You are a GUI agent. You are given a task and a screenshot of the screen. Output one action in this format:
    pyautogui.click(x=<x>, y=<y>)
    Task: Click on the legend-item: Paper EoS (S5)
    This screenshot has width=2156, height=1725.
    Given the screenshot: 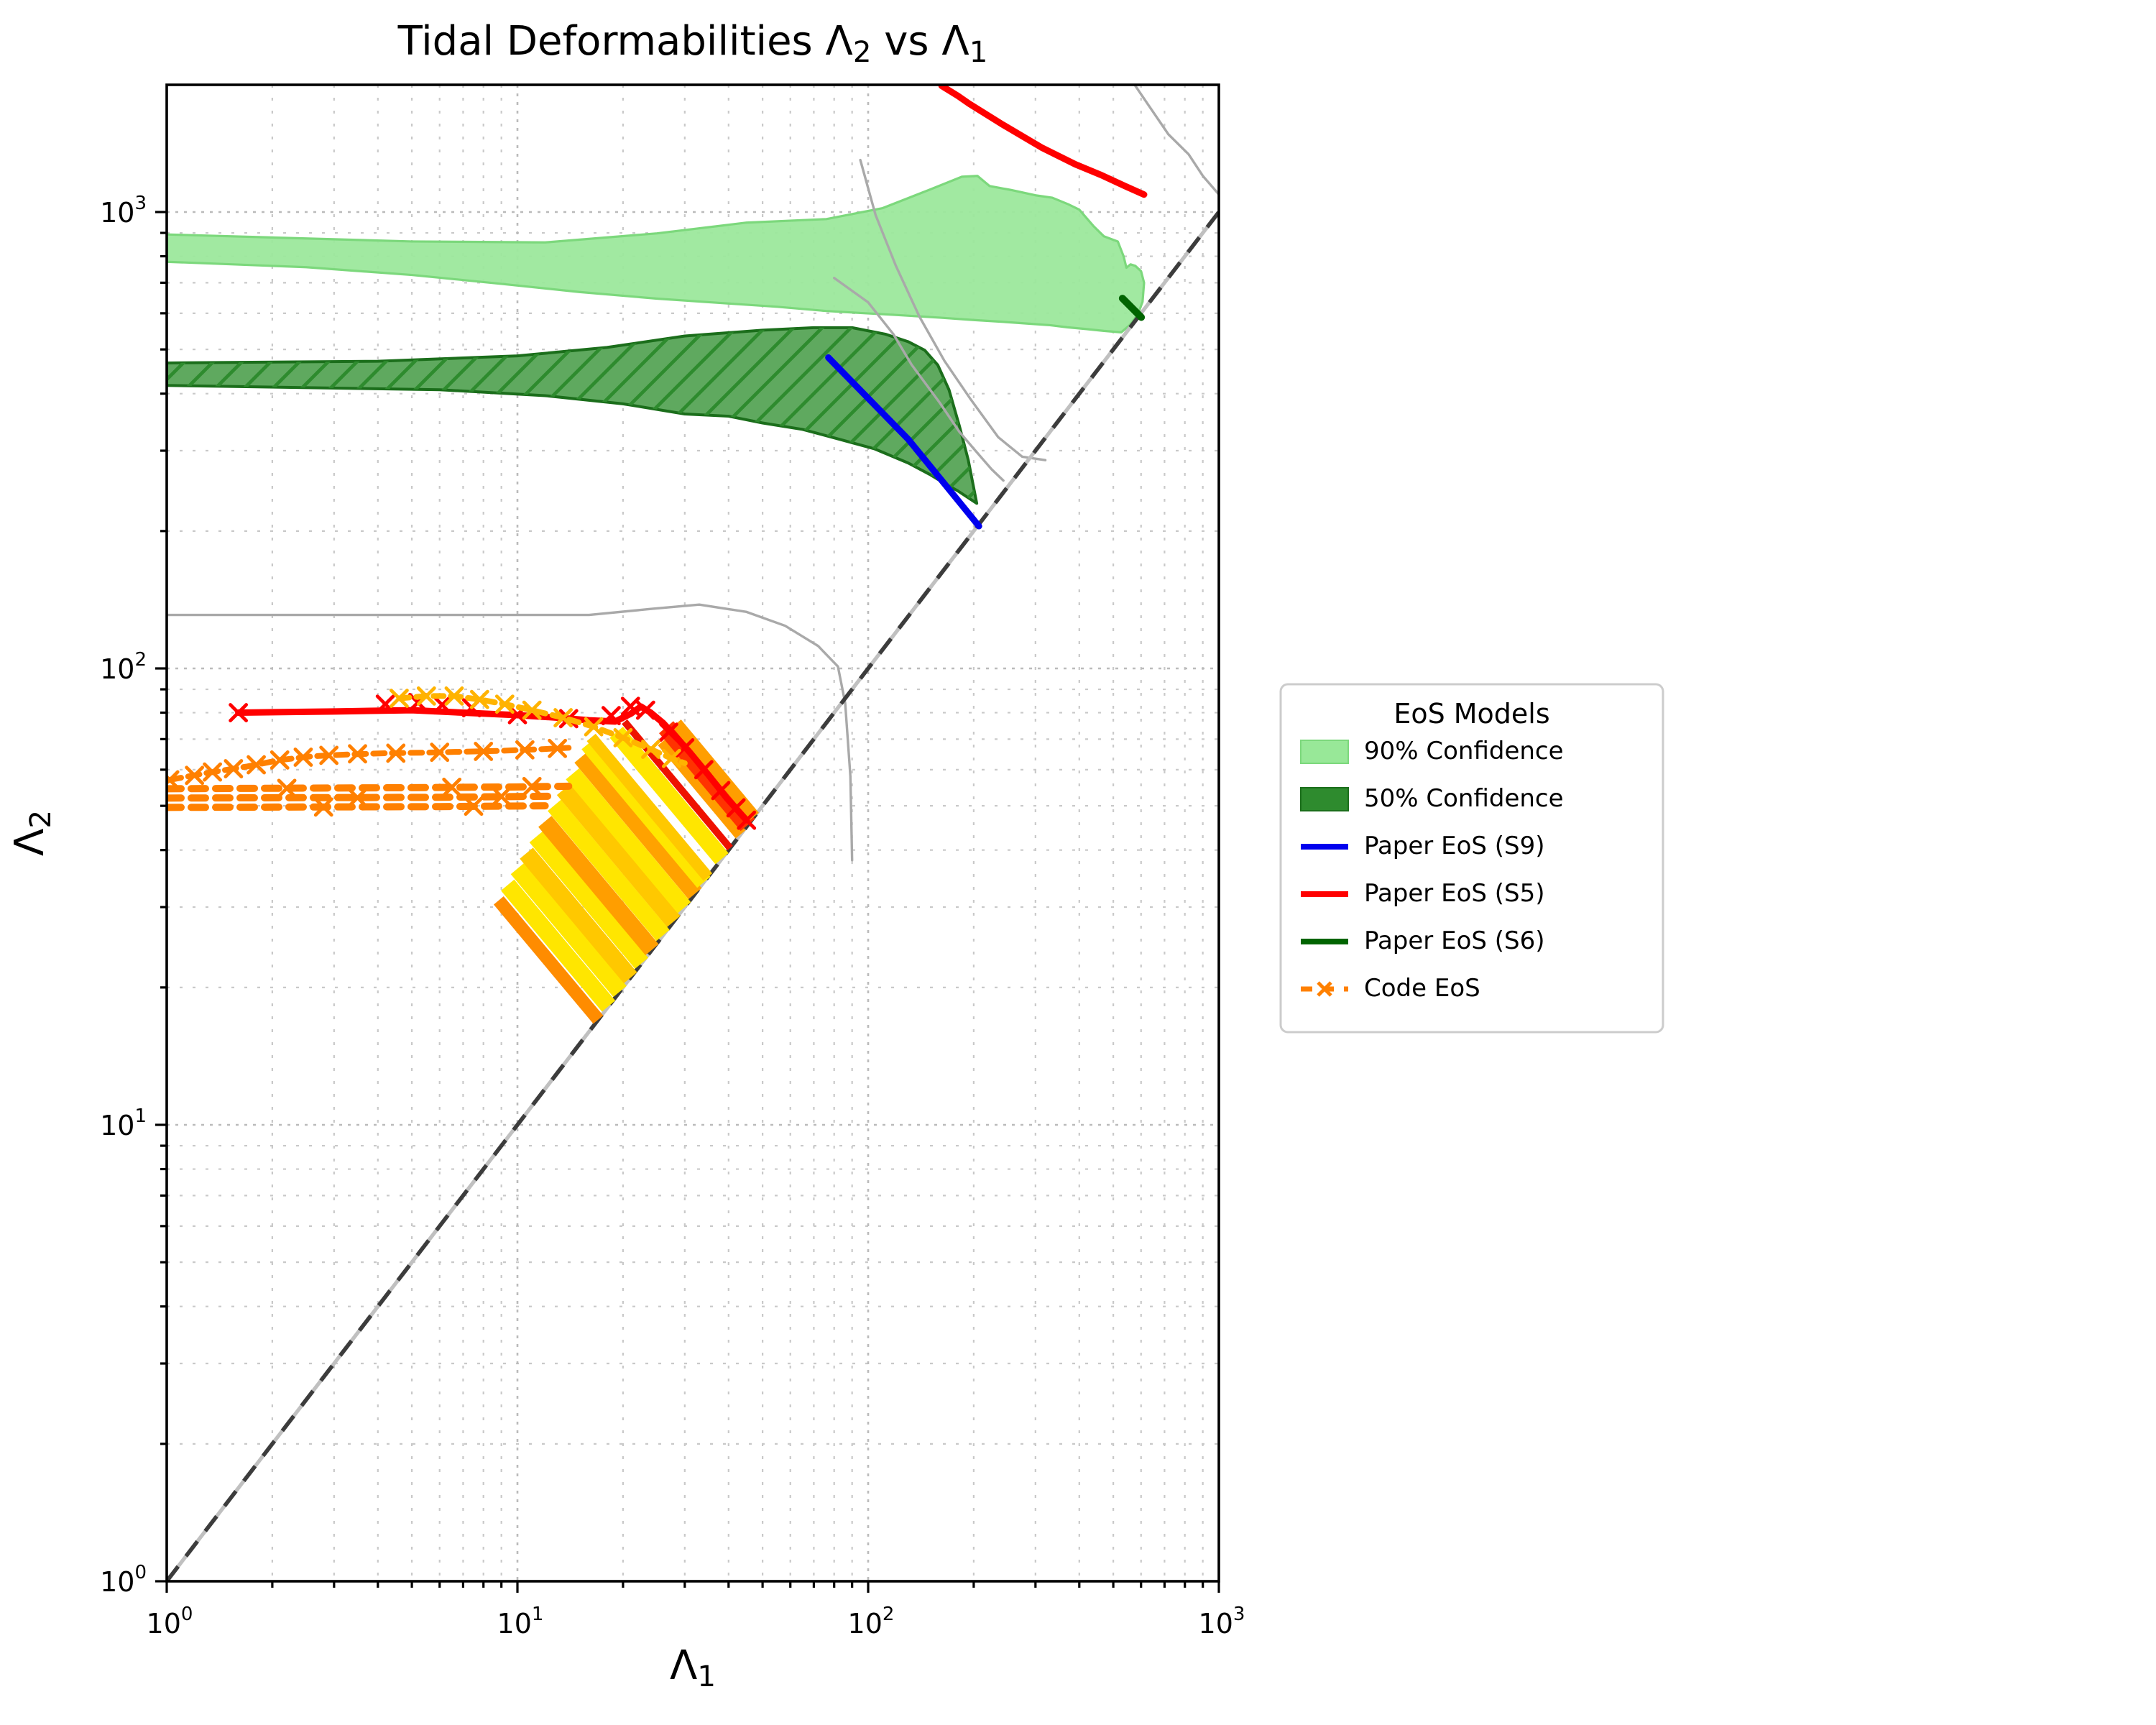 What is the action you would take?
    pyautogui.click(x=1423, y=893)
    